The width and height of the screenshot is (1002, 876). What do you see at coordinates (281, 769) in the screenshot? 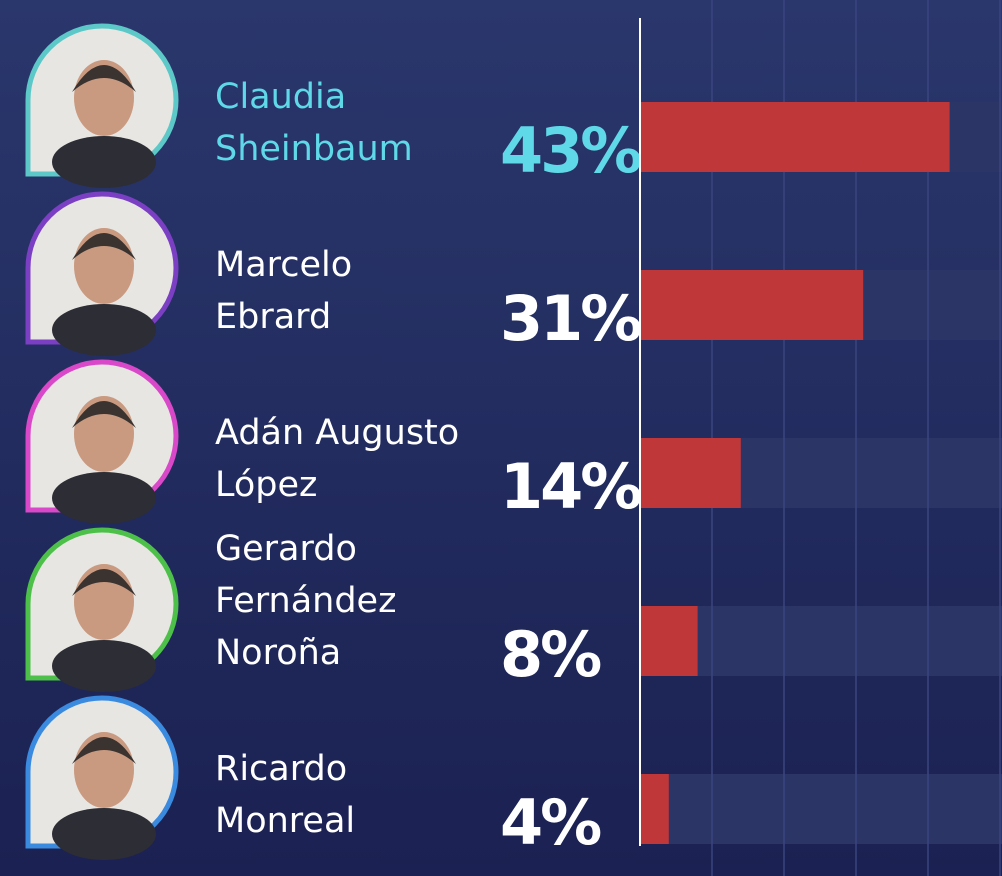
I see `candidate-name: Ricardo` at bounding box center [281, 769].